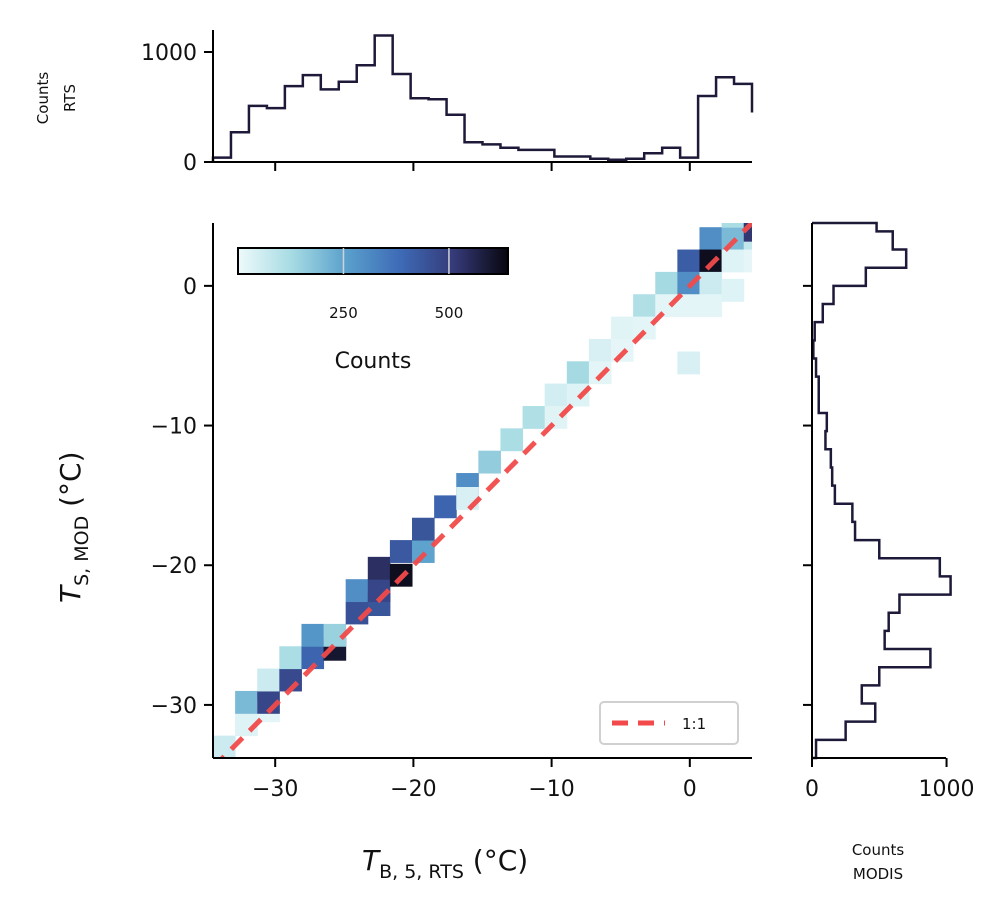 Image resolution: width=1008 pixels, height=918 pixels. Describe the element at coordinates (421, 872) in the screenshot. I see `x-axis-label-subscript: B, 5, RTS` at that location.